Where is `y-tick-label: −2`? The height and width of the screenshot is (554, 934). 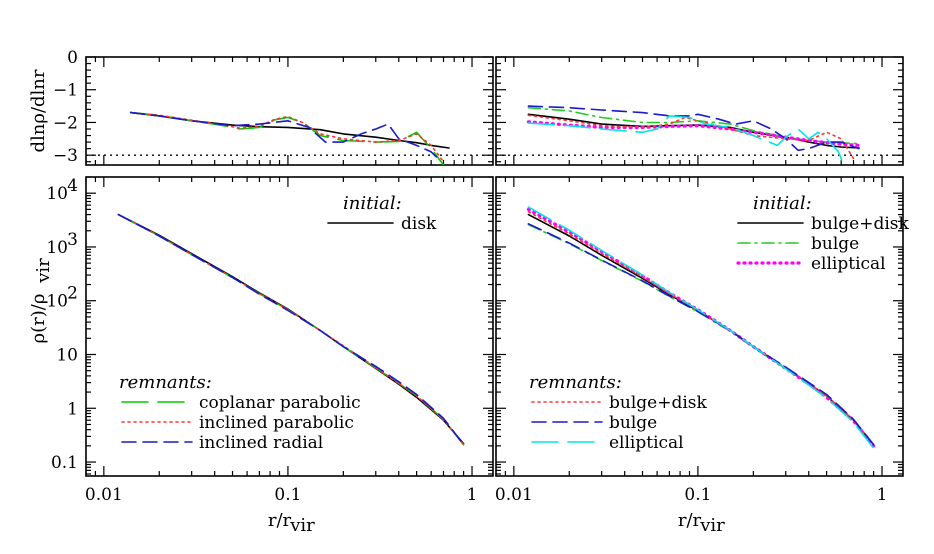 y-tick-label: −2 is located at coordinates (65, 123).